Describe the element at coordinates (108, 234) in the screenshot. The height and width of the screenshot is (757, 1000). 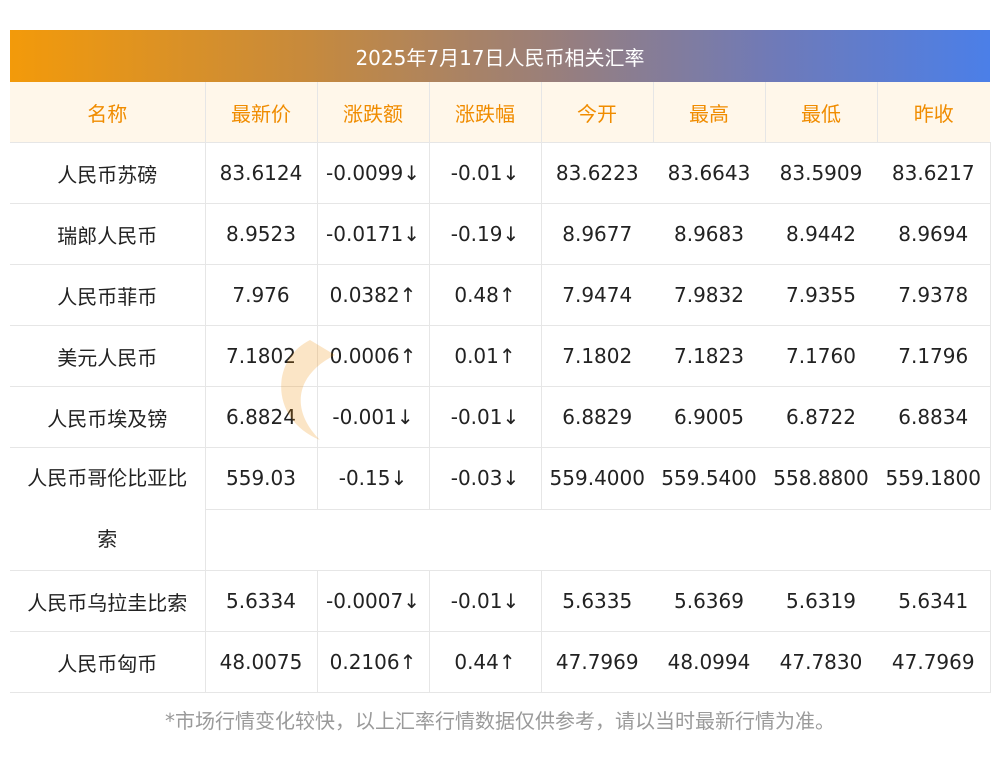
I see `currency-pair-name: 瑞郎人民币` at that location.